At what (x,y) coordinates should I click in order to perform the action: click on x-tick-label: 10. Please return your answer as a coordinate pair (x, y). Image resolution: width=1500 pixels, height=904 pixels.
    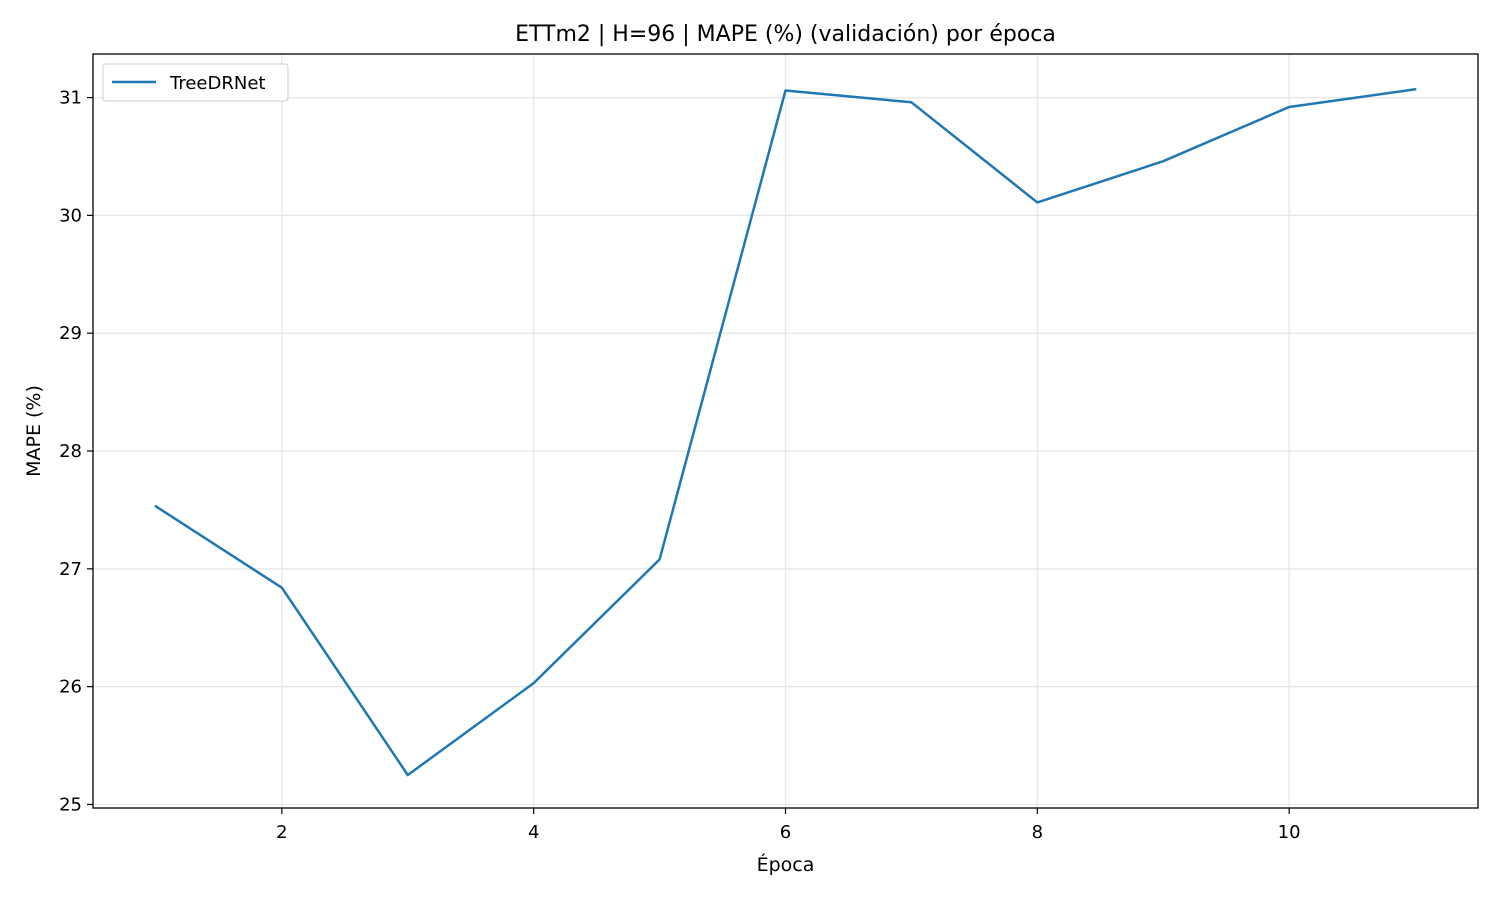
    Looking at the image, I should click on (1289, 832).